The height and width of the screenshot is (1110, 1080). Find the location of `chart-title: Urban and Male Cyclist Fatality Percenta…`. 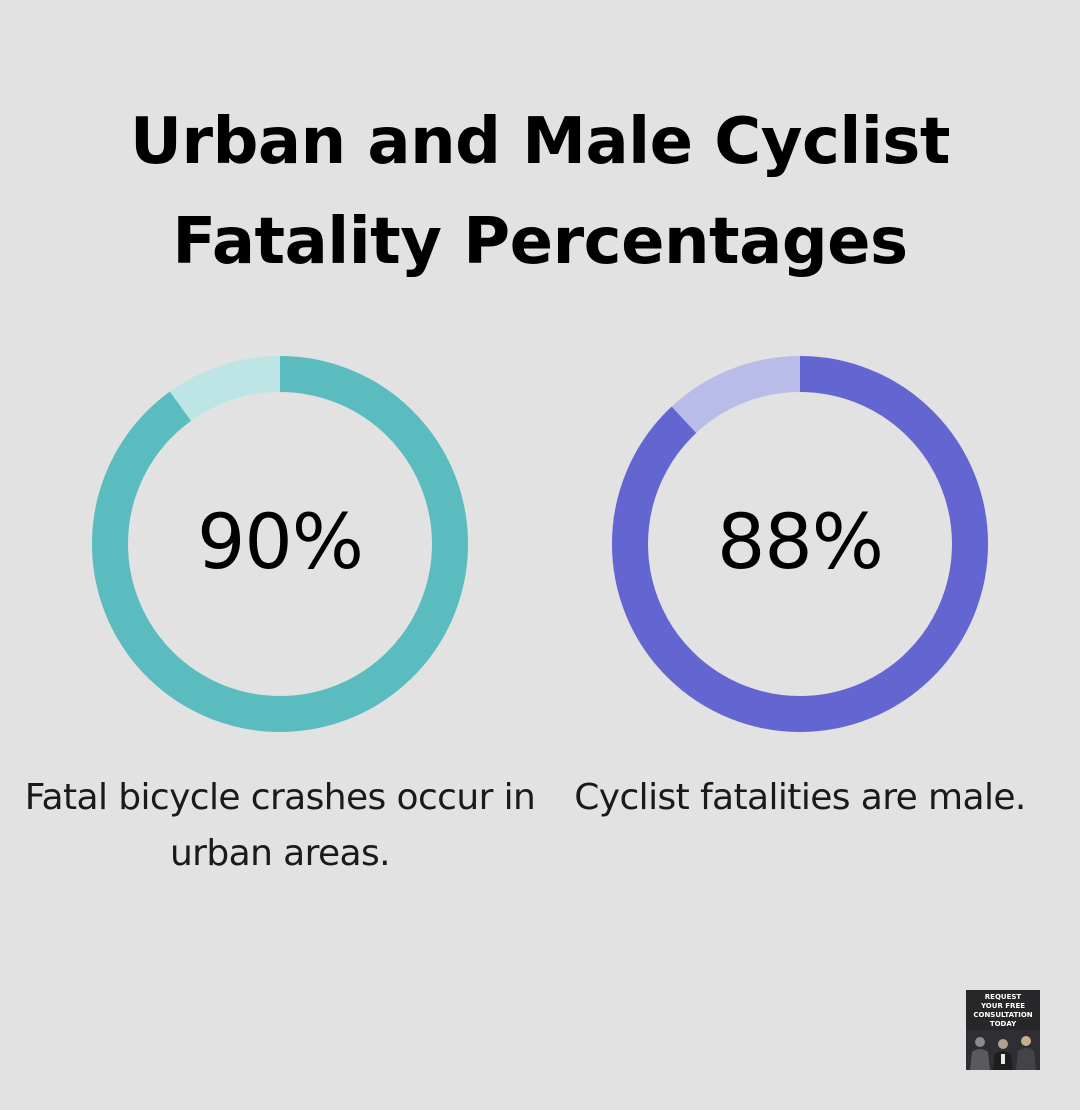

chart-title: Urban and Male Cyclist Fatality Percenta… is located at coordinates (540, 192).